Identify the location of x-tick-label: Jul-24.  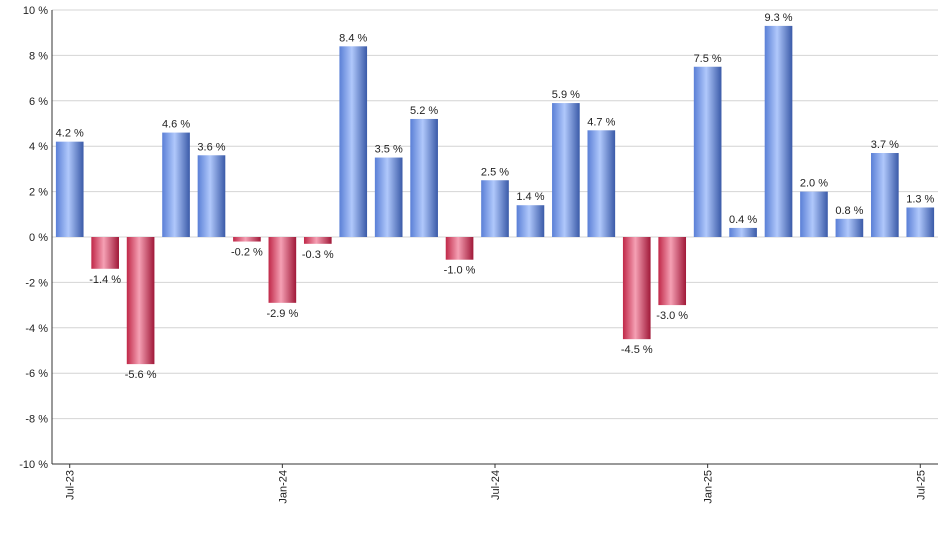
(496, 485).